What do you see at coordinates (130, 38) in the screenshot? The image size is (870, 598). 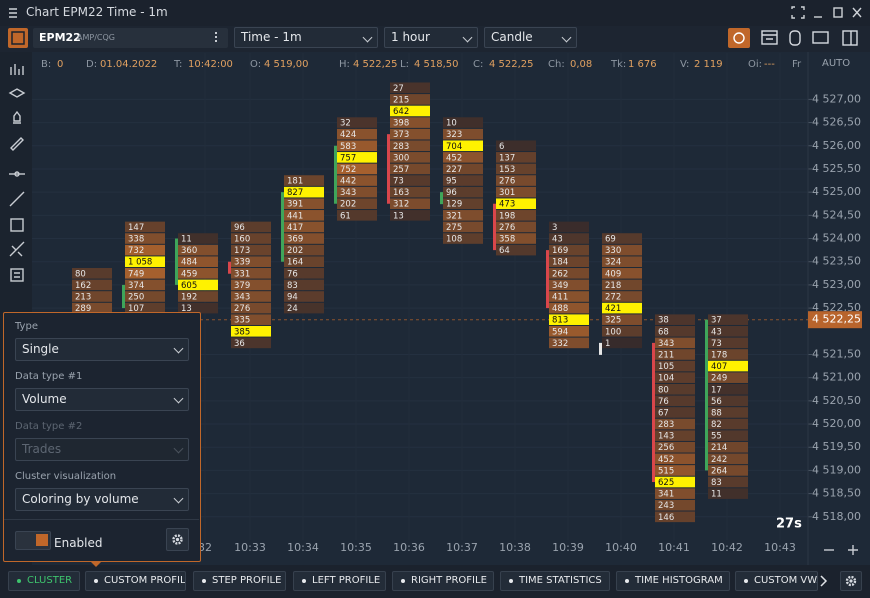 I see `symbol-box: EPM22 AMP/CQG` at bounding box center [130, 38].